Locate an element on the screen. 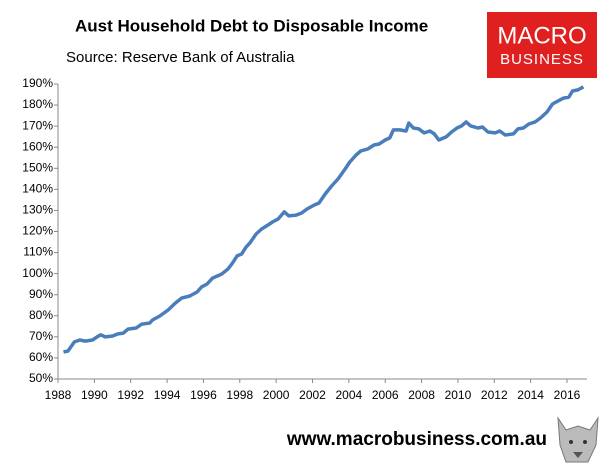 The width and height of the screenshot is (610, 468). x-tick-label: 2002 is located at coordinates (312, 395).